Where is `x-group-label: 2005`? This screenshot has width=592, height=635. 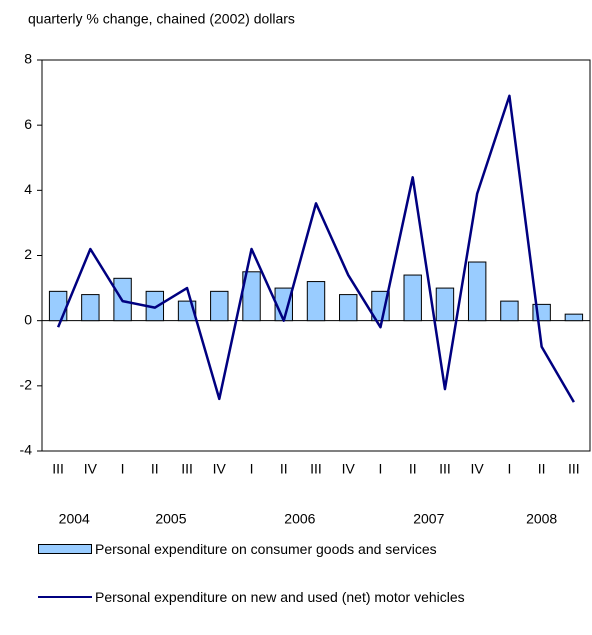 x-group-label: 2005 is located at coordinates (170, 519).